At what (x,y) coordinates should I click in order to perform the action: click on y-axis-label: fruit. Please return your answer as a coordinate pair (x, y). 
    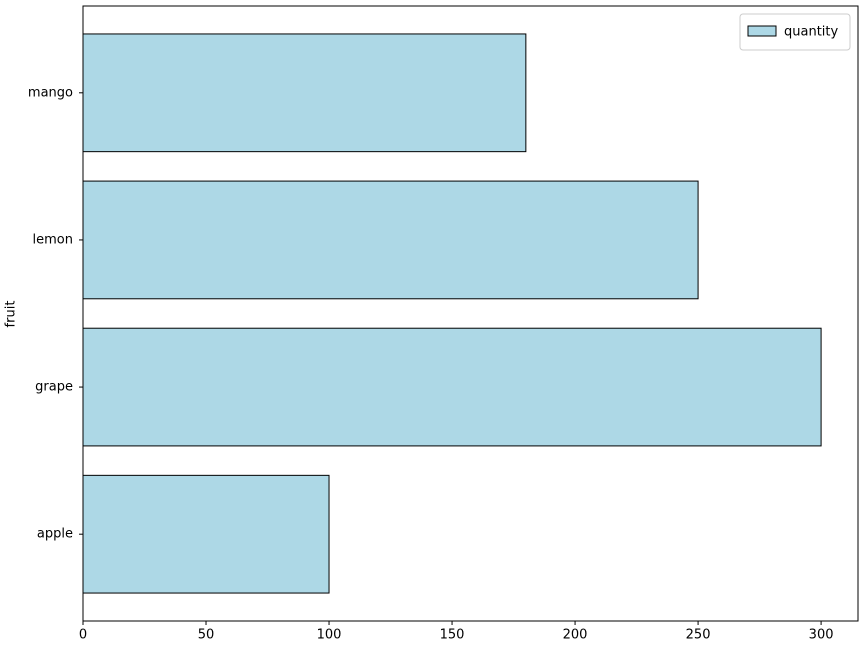
    Looking at the image, I should click on (11, 314).